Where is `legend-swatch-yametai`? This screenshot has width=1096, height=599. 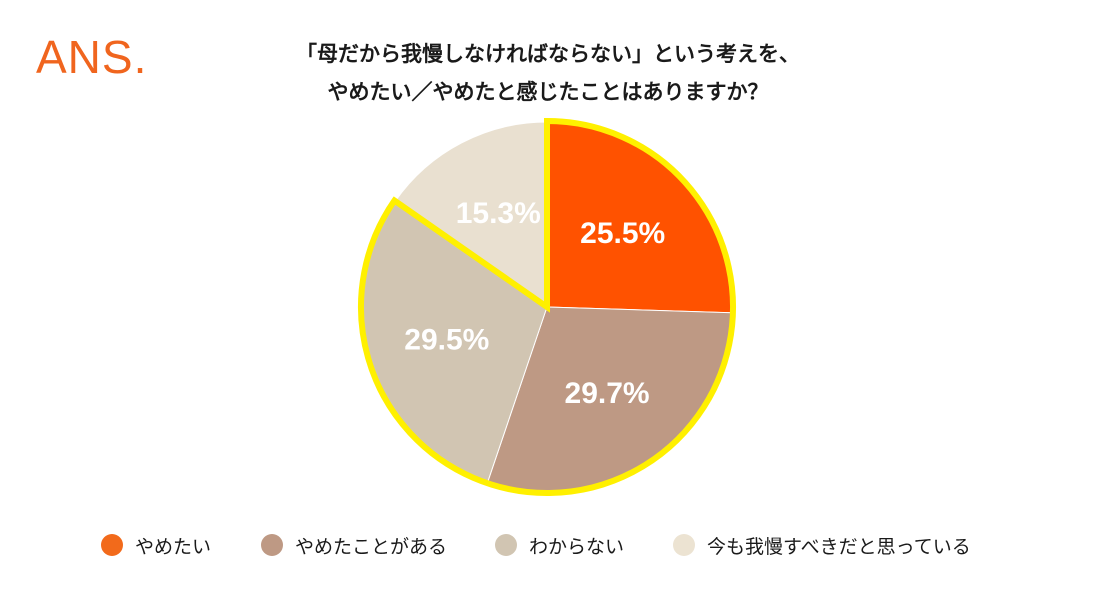
legend-swatch-yametai is located at coordinates (112, 545).